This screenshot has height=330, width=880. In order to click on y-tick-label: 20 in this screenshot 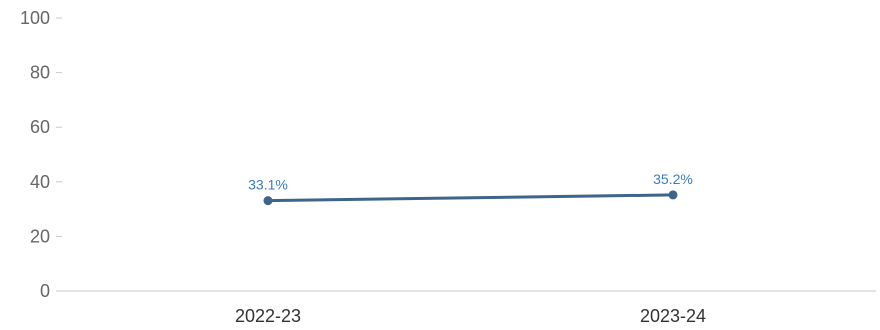, I will do `click(40, 236)`.